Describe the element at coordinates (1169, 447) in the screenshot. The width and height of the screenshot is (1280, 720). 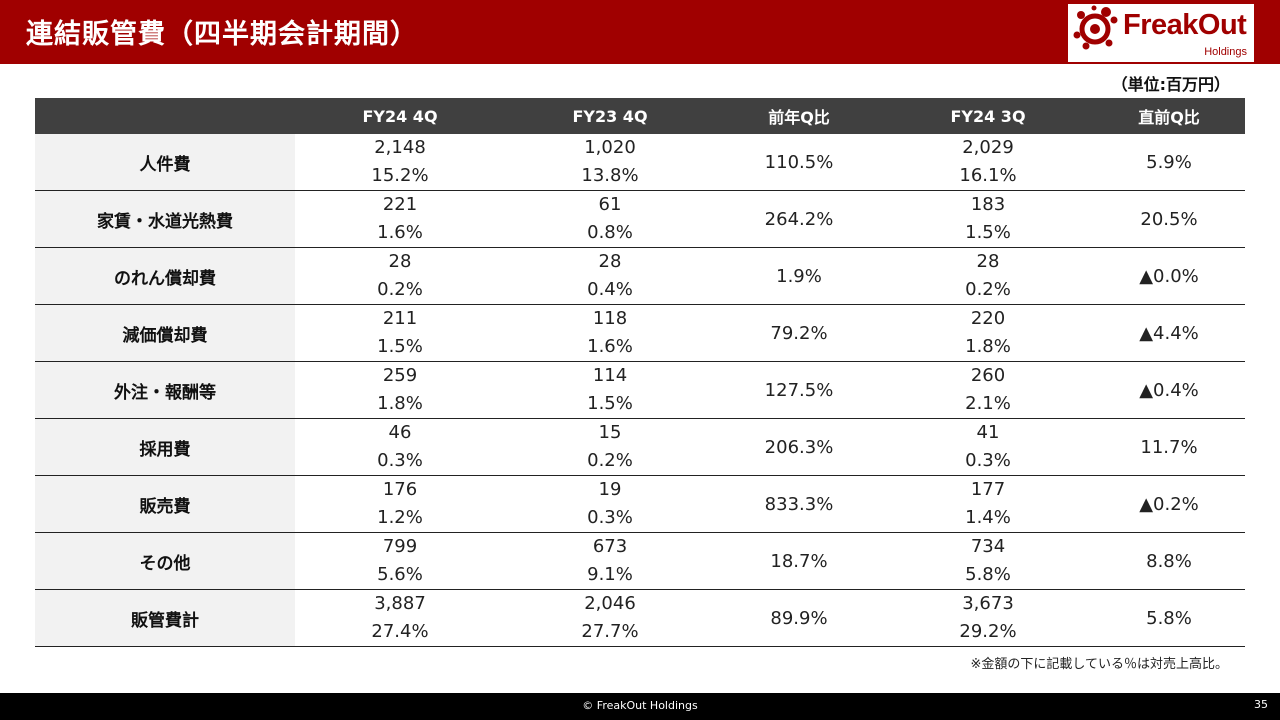
I see `cell-qoq: 11.7%` at that location.